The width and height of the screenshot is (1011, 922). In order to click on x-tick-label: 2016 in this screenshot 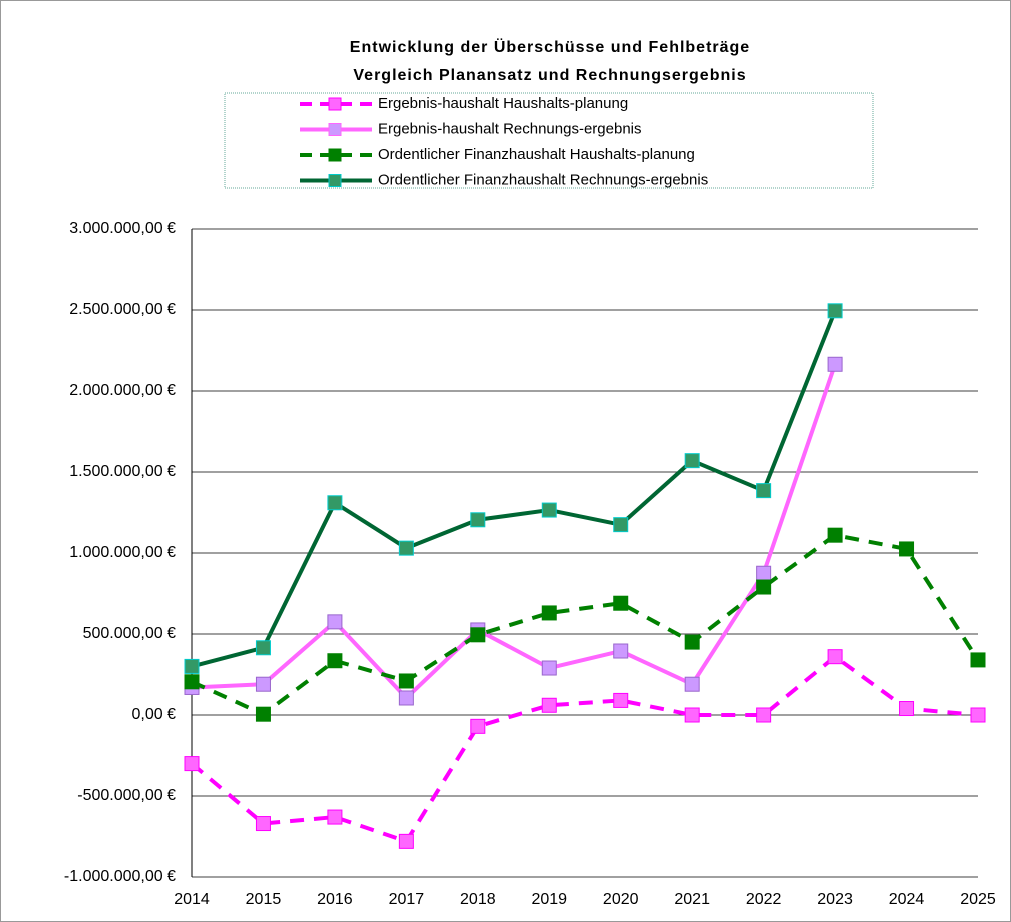, I will do `click(335, 899)`.